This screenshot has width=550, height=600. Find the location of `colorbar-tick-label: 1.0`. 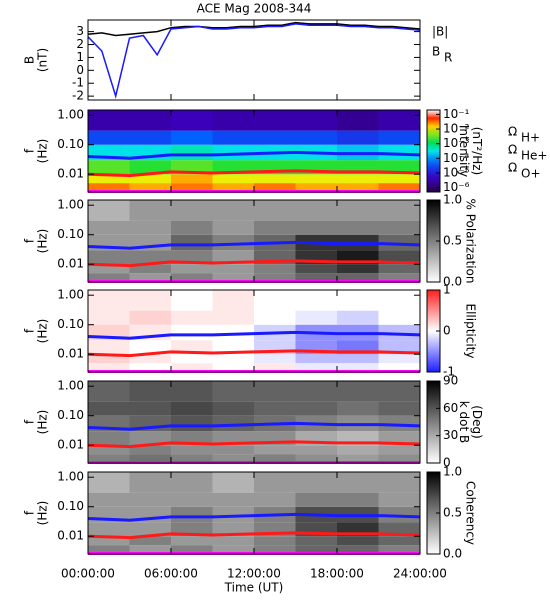

colorbar-tick-label: 1.0 is located at coordinates (452, 472).